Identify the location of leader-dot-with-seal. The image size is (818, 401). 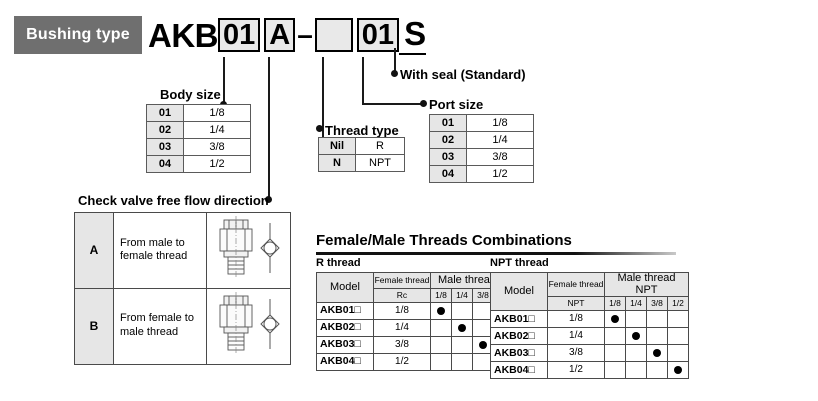
(394, 73).